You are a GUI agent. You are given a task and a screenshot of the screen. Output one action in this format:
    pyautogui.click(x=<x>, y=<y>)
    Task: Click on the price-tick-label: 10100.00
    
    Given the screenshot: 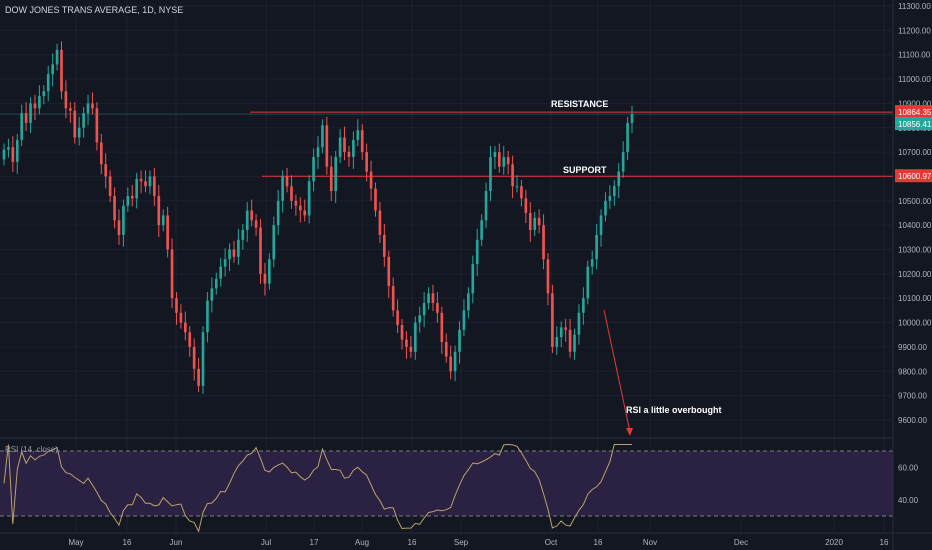 What is the action you would take?
    pyautogui.click(x=915, y=298)
    